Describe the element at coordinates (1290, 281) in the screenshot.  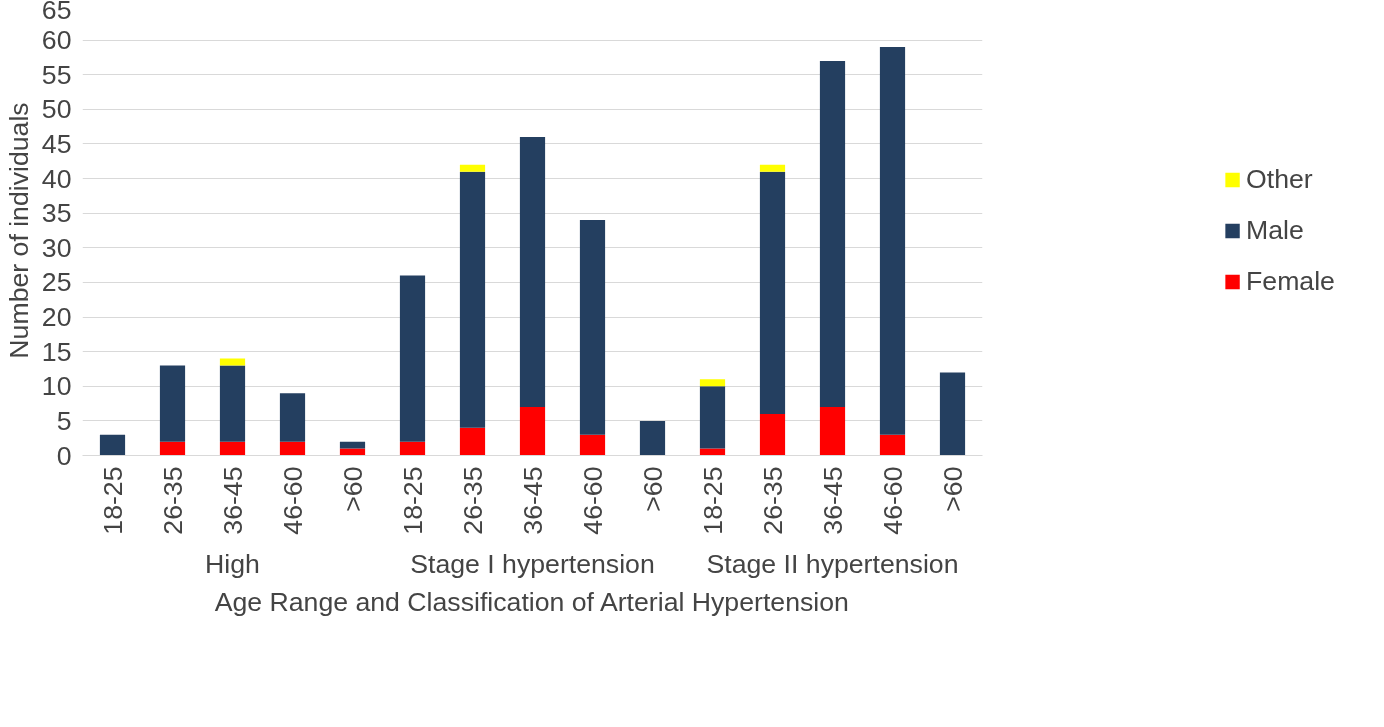
I see `legend-label: Female` at that location.